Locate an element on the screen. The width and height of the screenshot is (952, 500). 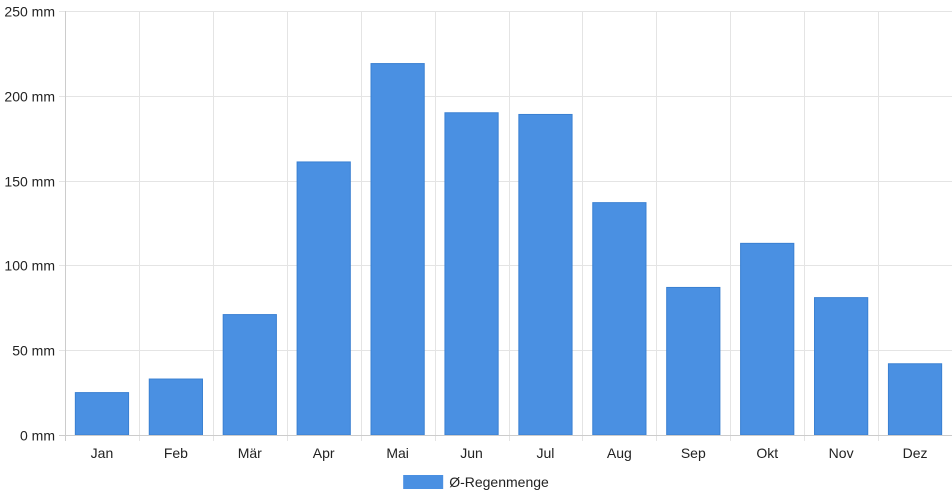
x-tick-labels: Jan Feb Mär Apr Mai Jun Jul Aug Sep Okt Nov Dez is located at coordinates (509, 453).